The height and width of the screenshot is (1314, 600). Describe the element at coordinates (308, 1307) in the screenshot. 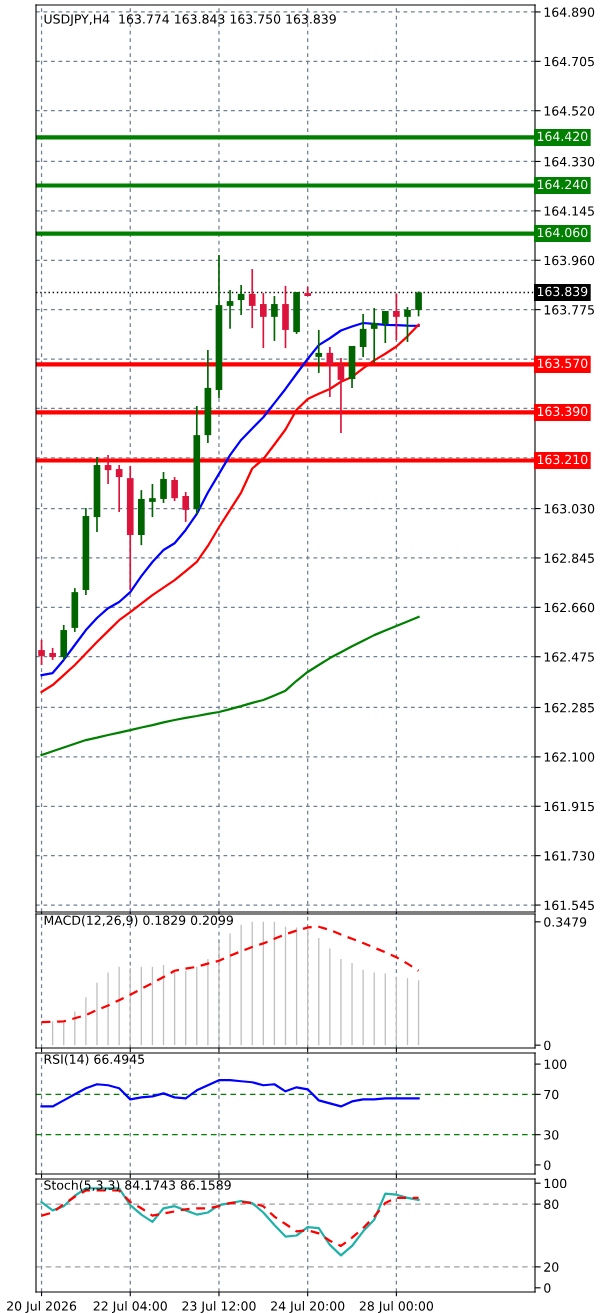

I see `x-tick-label: 24 Jul 20:00` at that location.